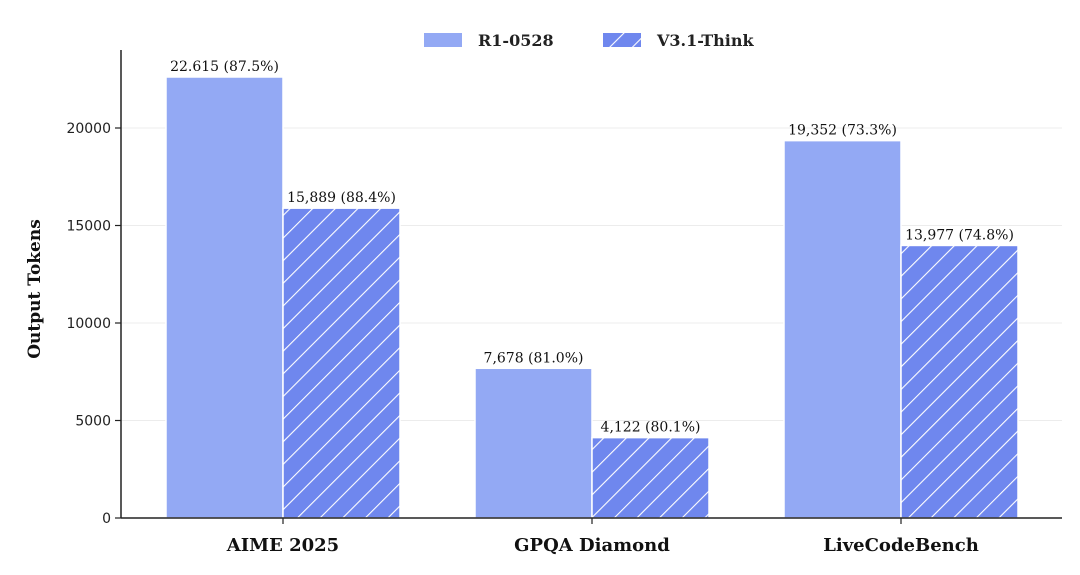 The image size is (1080, 575). I want to click on y-tick-label: 5000, so click(93, 422).